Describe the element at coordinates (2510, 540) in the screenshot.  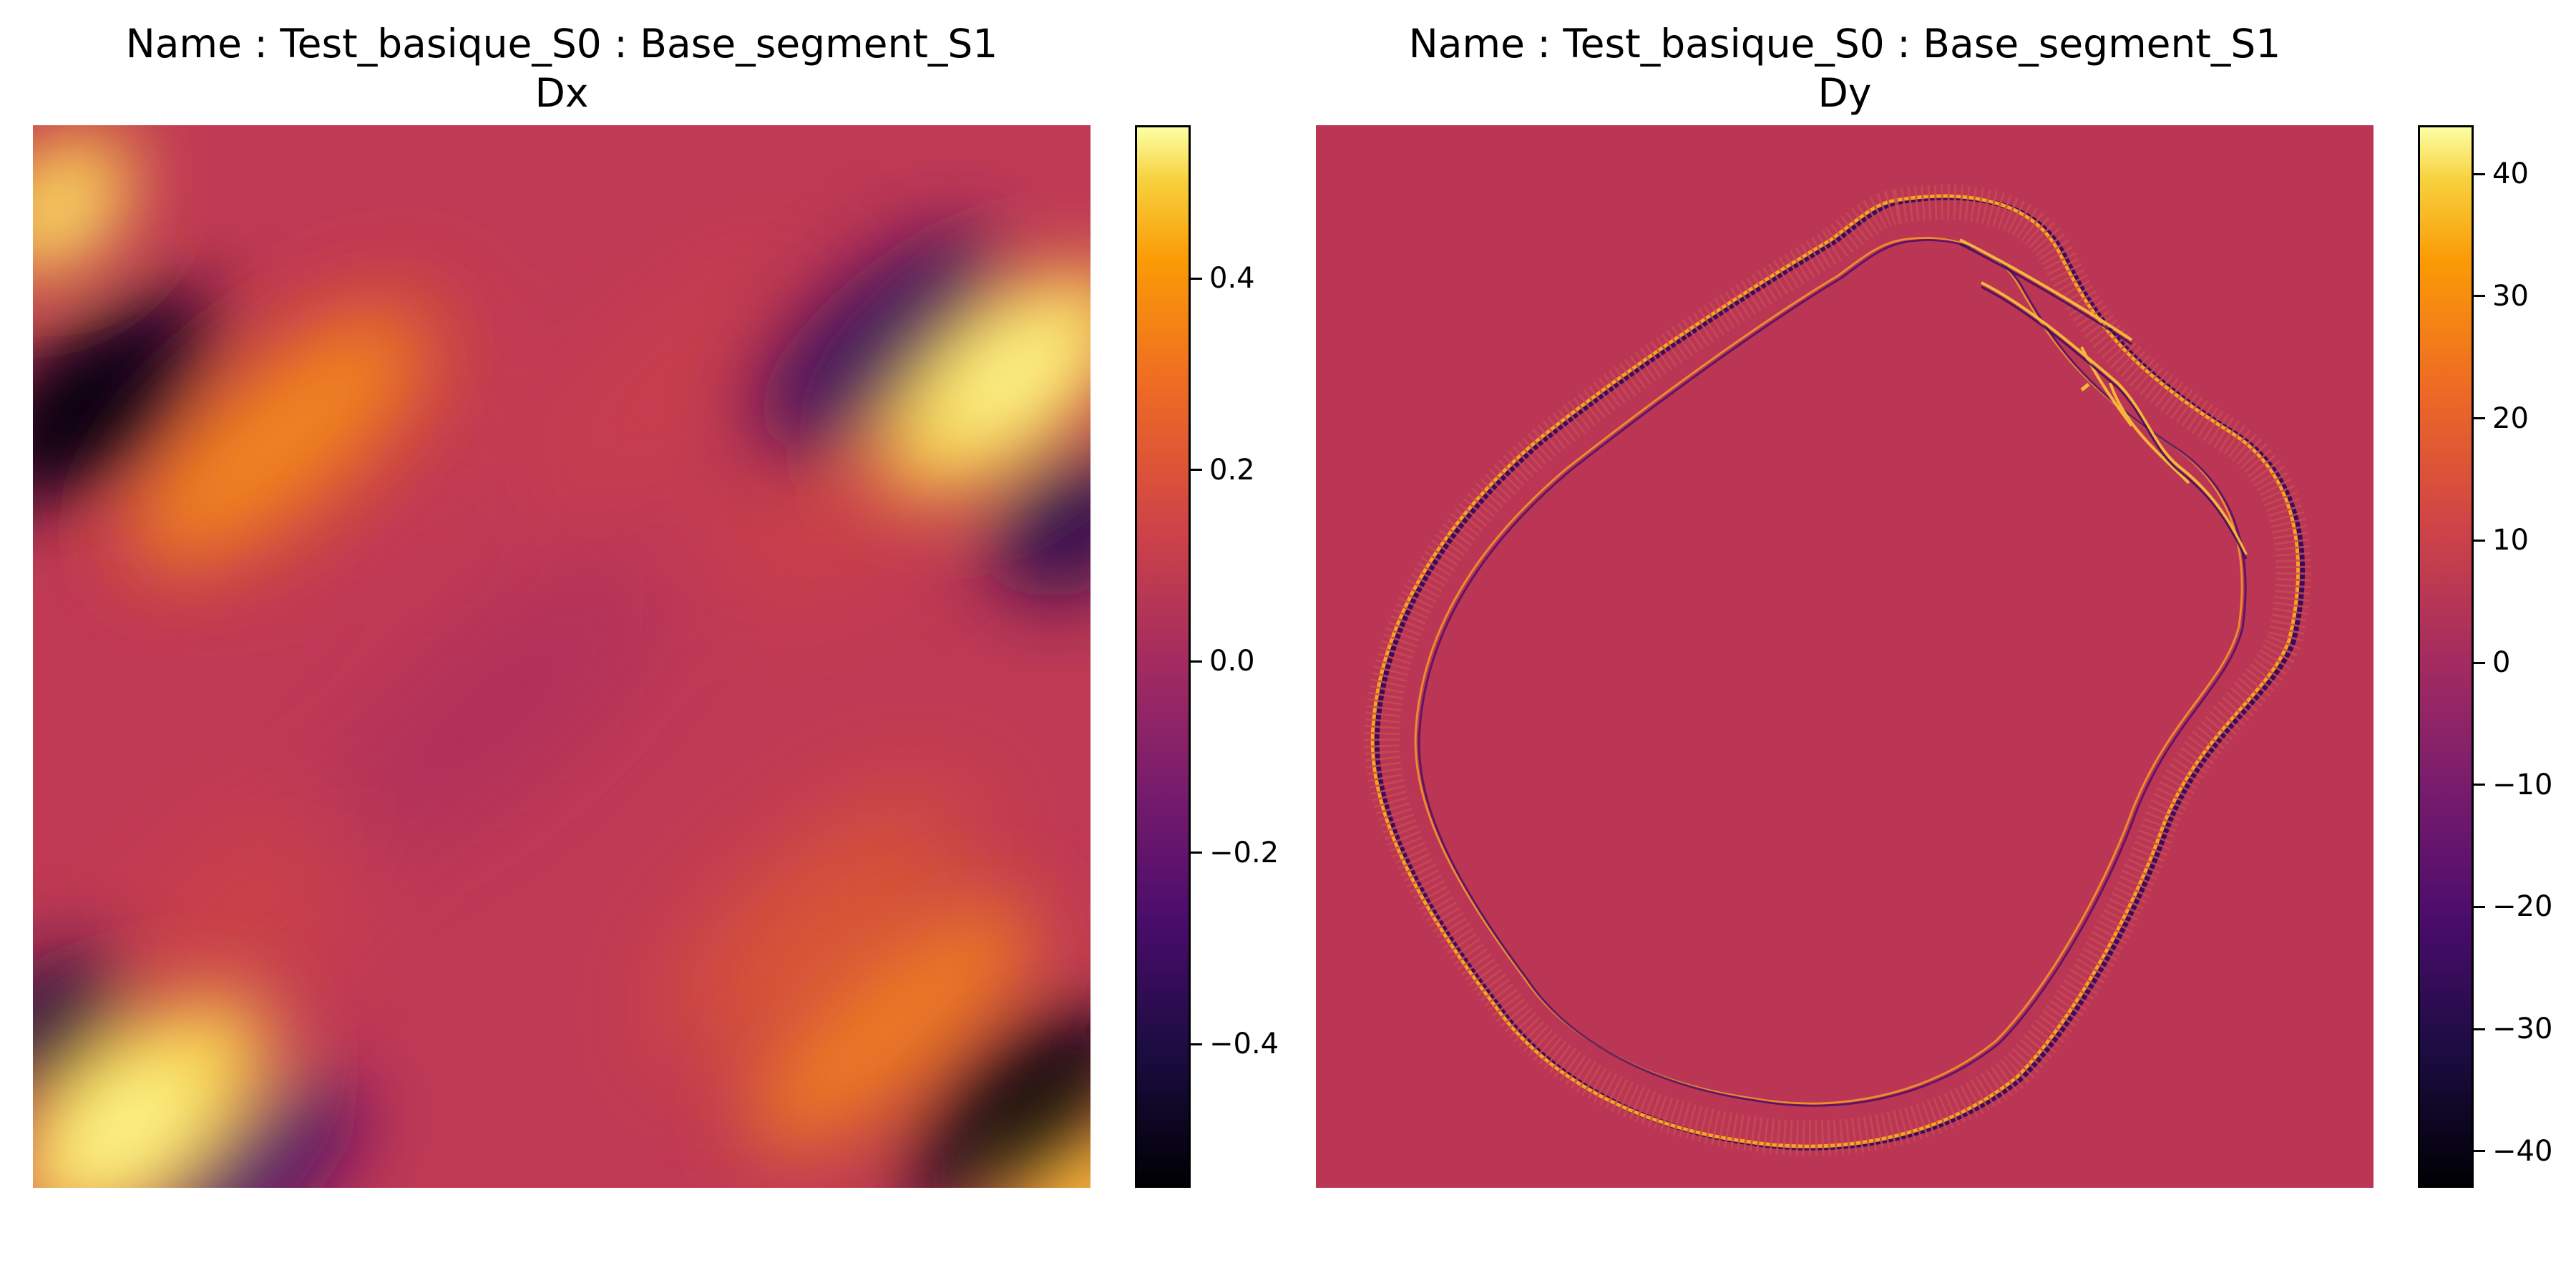
I see `dy-colorbar-tick-label: 10` at that location.